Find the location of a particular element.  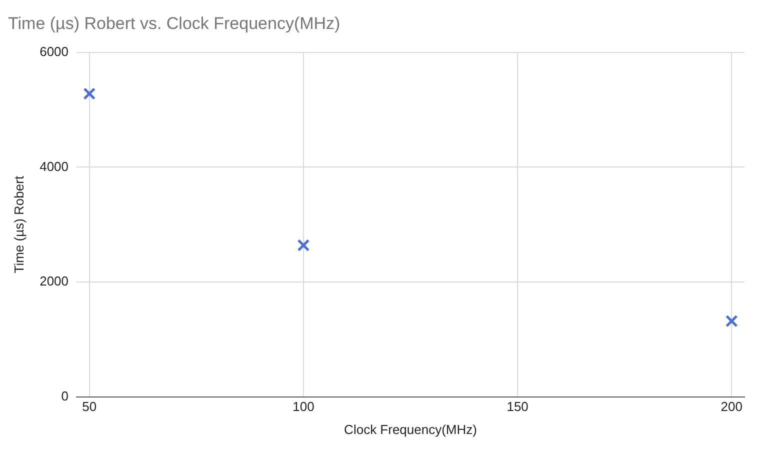

y-tick-label: 2000 is located at coordinates (54, 281).